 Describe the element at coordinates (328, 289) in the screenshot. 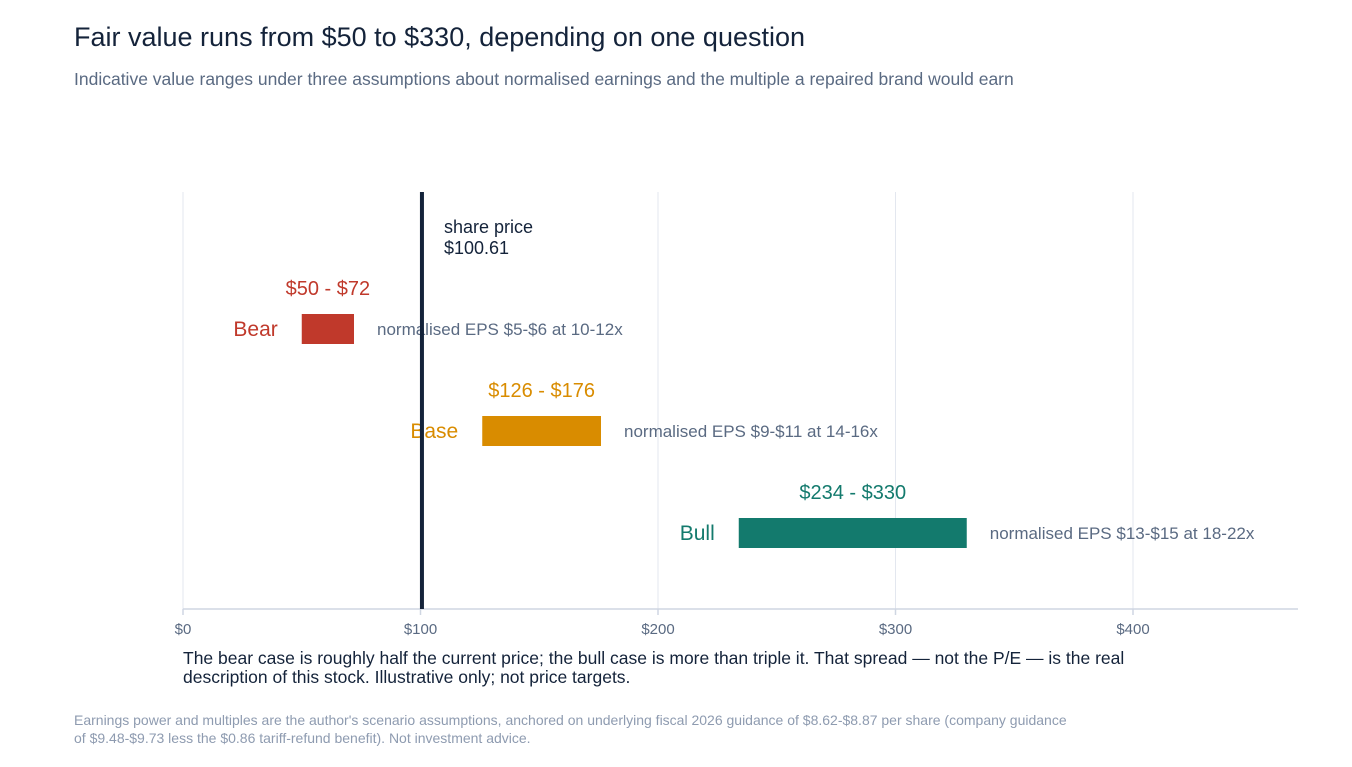

I see `range-label-bear: $50 - $72` at that location.